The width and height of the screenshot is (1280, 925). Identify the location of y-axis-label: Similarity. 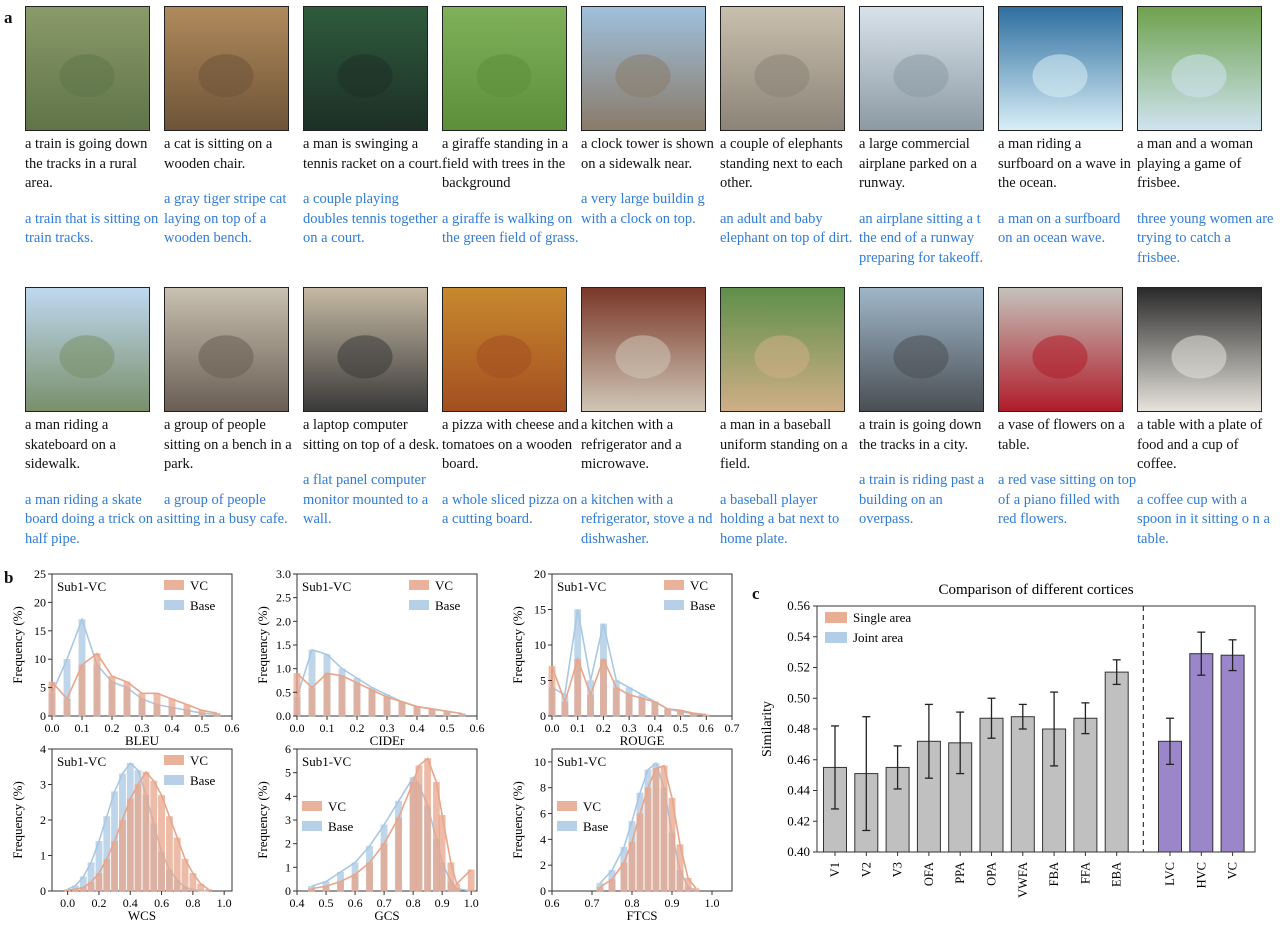
(767, 729).